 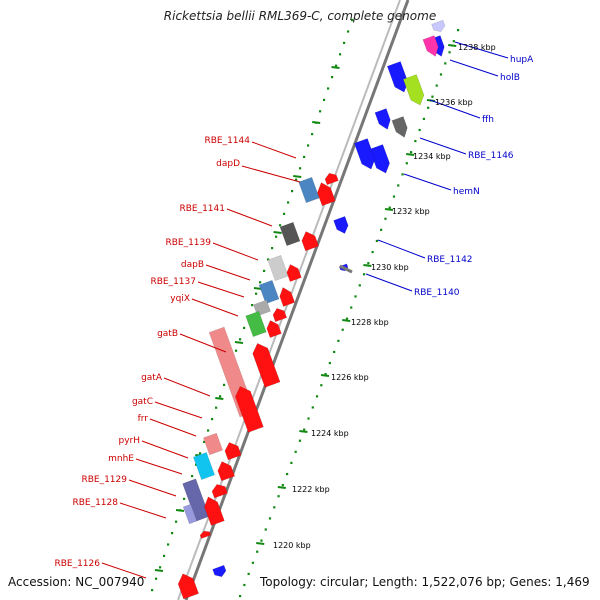 What do you see at coordinates (510, 78) in the screenshot?
I see `gene-label: holB` at bounding box center [510, 78].